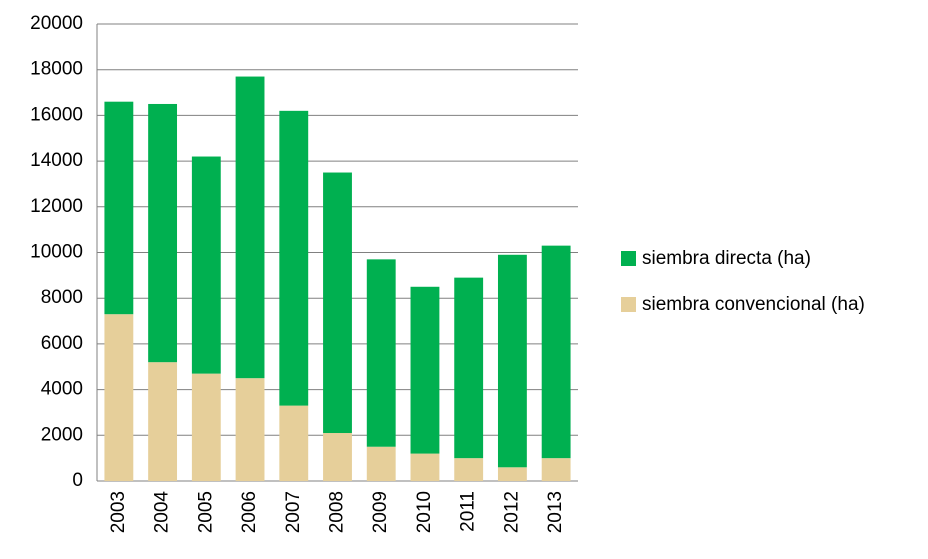 The image size is (928, 559). Describe the element at coordinates (62, 389) in the screenshot. I see `y-tick-label: 4000` at that location.